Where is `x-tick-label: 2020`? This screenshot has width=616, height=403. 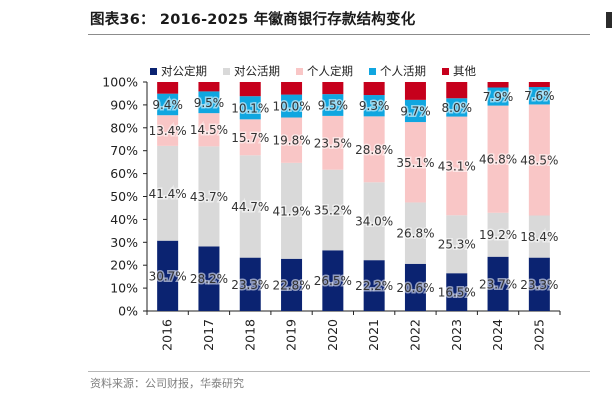 x-tick-label: 2020 is located at coordinates (332, 335).